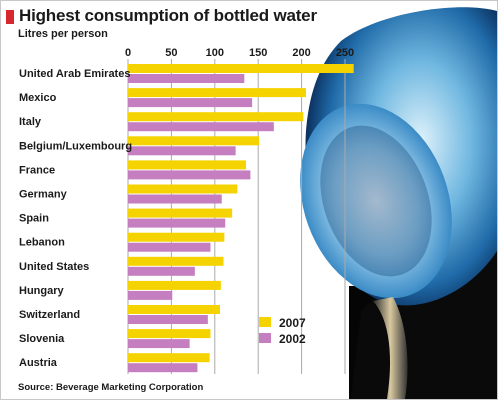 This screenshot has height=400, width=498. I want to click on legend: 2007 2002, so click(282, 331).